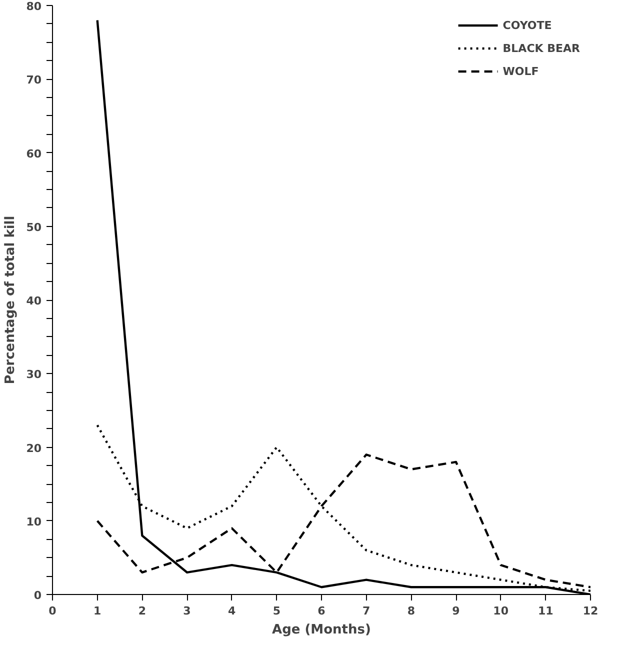 This screenshot has width=637, height=660. Describe the element at coordinates (187, 611) in the screenshot. I see `x-tick-label: 3` at that location.